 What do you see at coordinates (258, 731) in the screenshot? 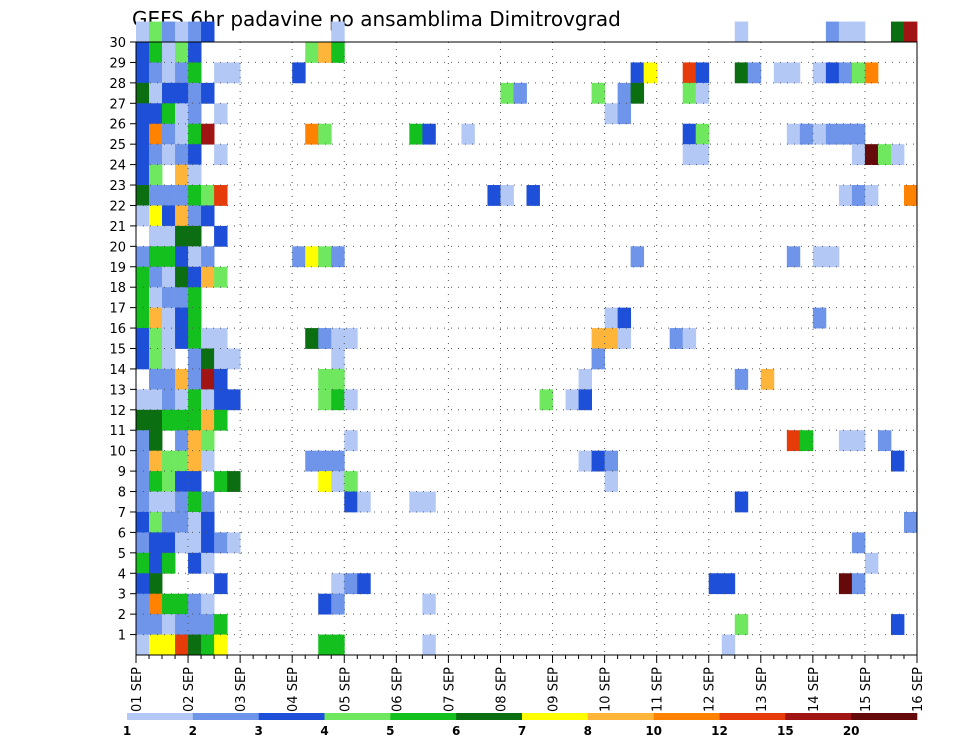
I see `colorbar-label: 3` at bounding box center [258, 731].